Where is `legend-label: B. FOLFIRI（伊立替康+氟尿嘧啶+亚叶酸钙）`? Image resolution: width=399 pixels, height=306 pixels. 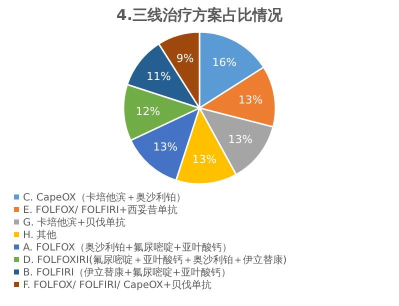
legend-label: B. FOLFIRI（伊立替康+氟尿嘧啶+亚叶酸钙） is located at coordinates (127, 272).